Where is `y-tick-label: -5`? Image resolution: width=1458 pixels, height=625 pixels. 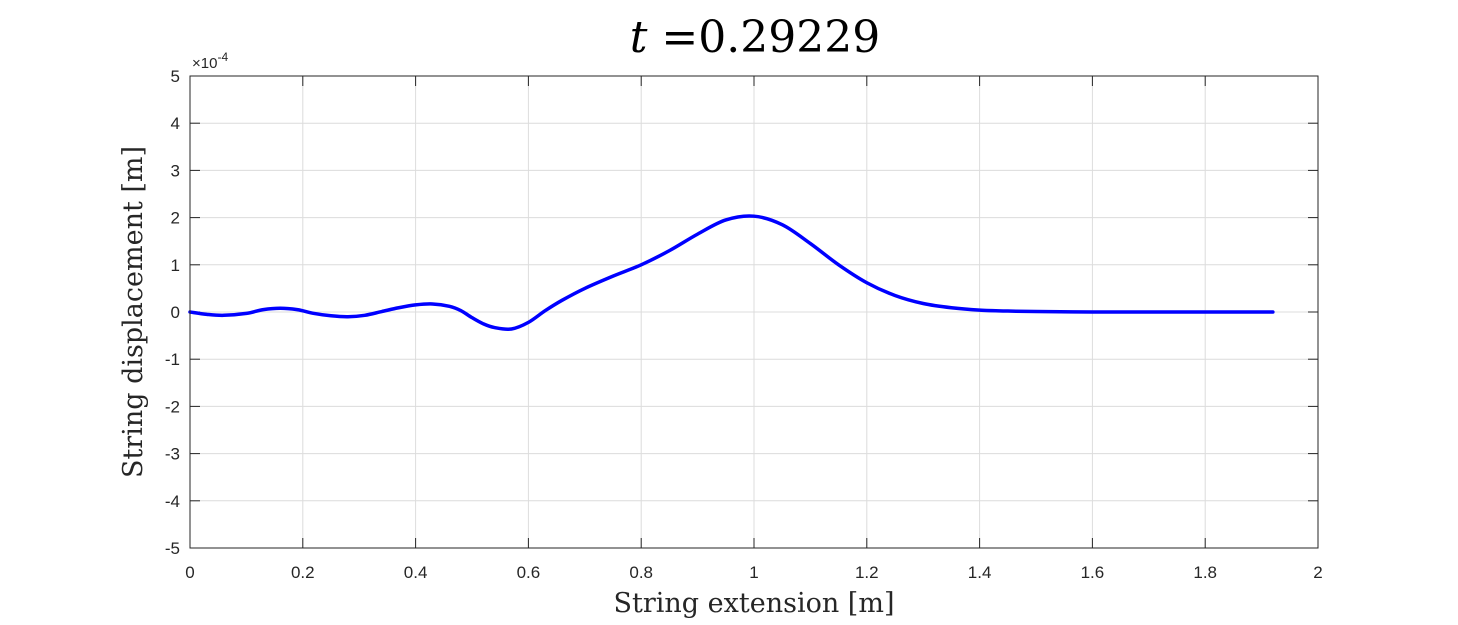
y-tick-label: -5 is located at coordinates (172, 548).